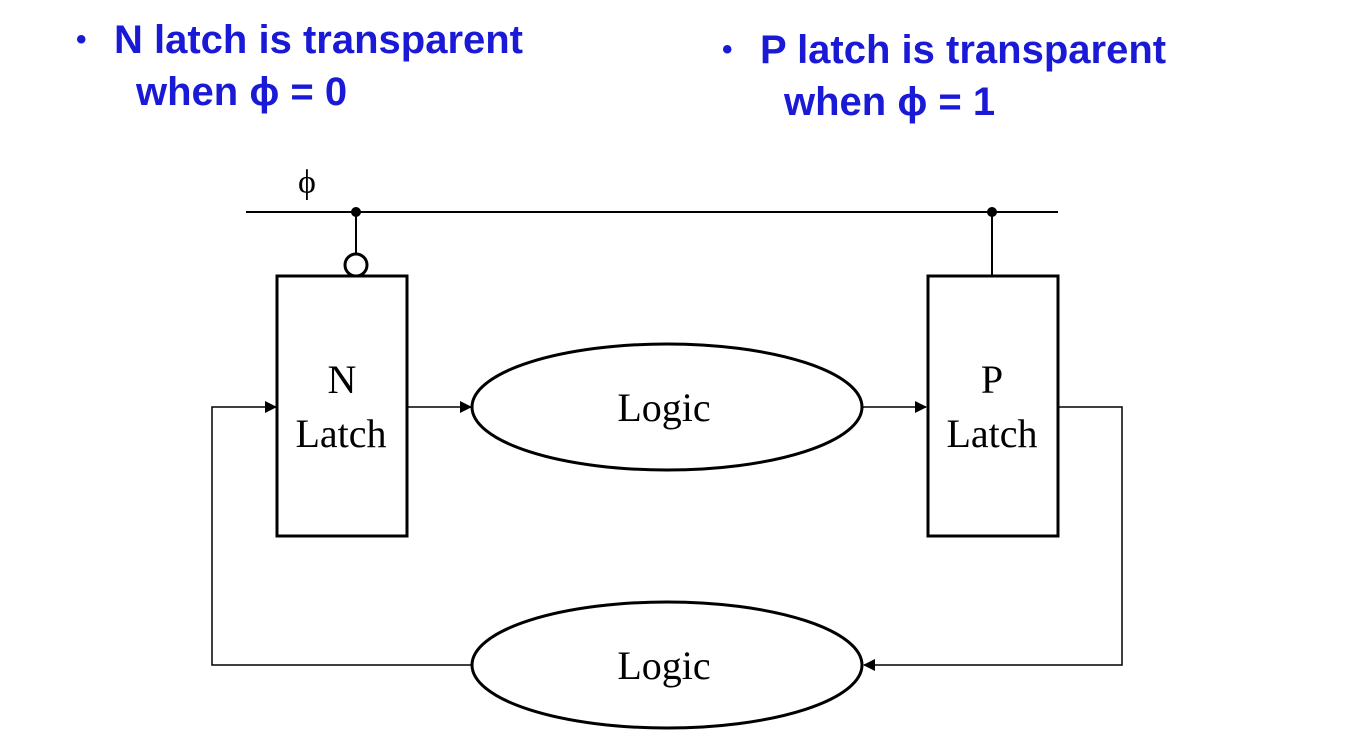 The width and height of the screenshot is (1350, 753). I want to click on bullet-n-latch-line1: N latch is transparent, so click(319, 40).